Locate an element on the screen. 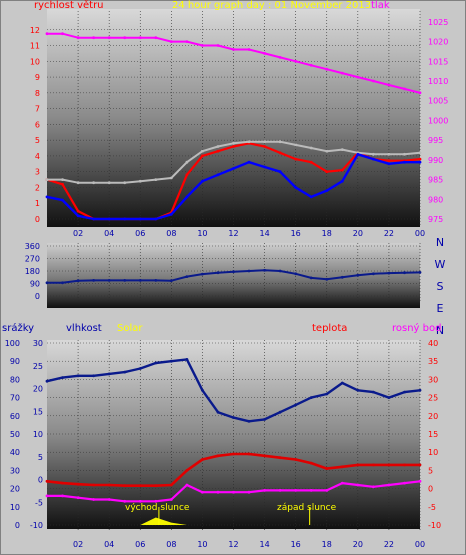 The width and height of the screenshot is (466, 555). y-tick-label: 40 is located at coordinates (433, 343).